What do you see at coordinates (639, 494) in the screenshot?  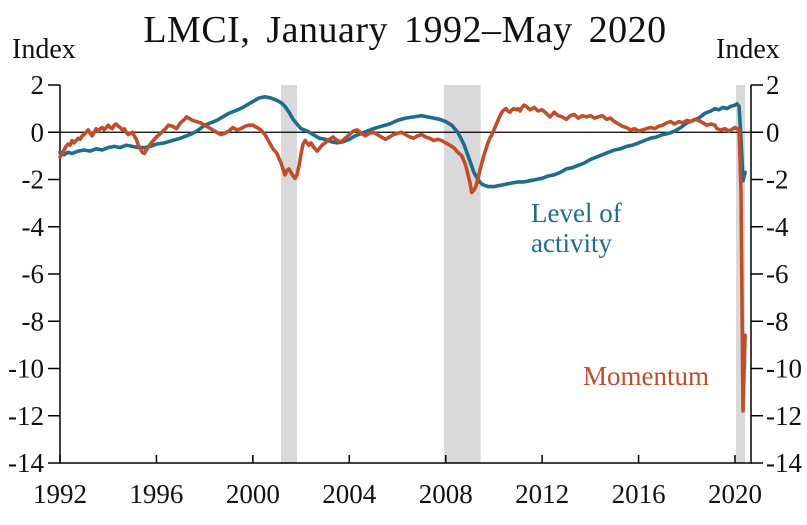 I see `x-tick-label: 2016` at bounding box center [639, 494].